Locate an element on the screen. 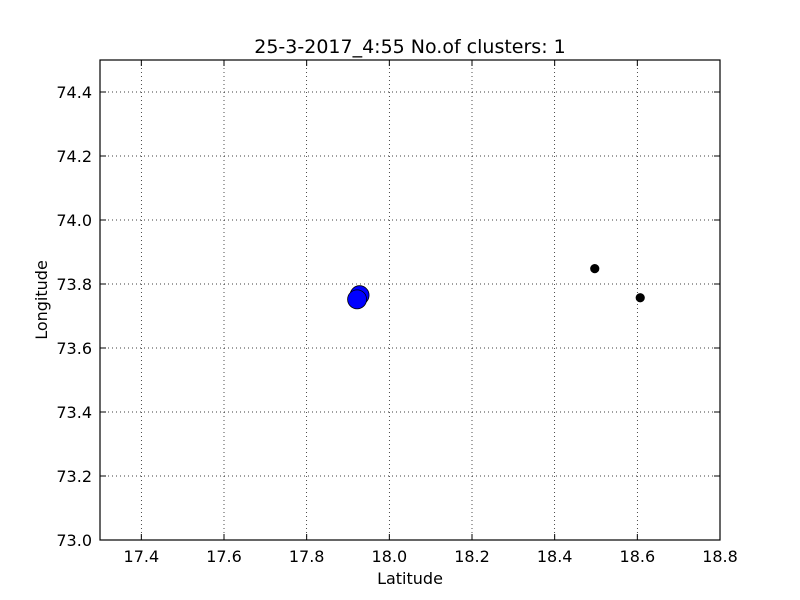  x-tick-label: 18.2 is located at coordinates (472, 556).